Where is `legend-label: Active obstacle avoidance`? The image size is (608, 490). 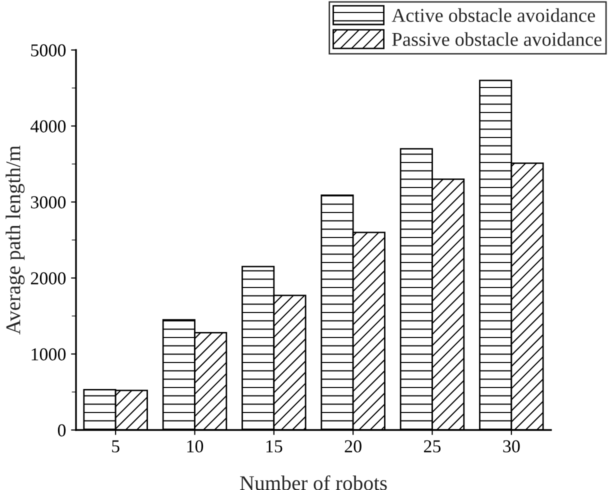
legend-label: Active obstacle avoidance is located at coordinates (493, 15).